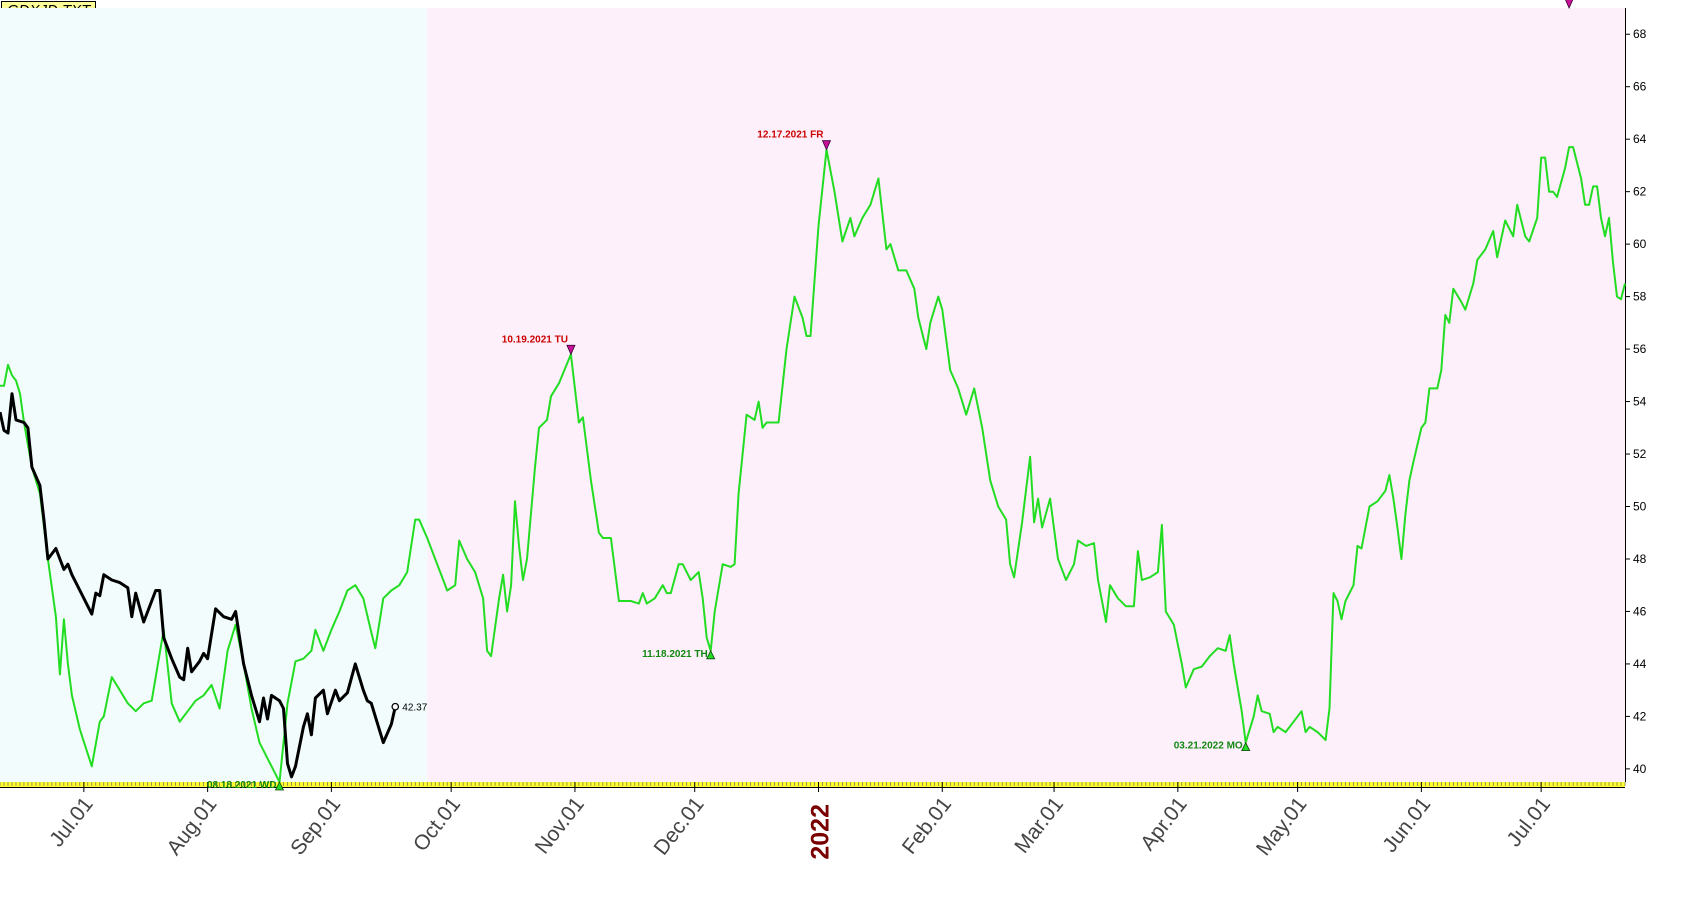  Describe the element at coordinates (535, 339) in the screenshot. I see `cycle-top-label: 10.19.2021 TU` at that location.